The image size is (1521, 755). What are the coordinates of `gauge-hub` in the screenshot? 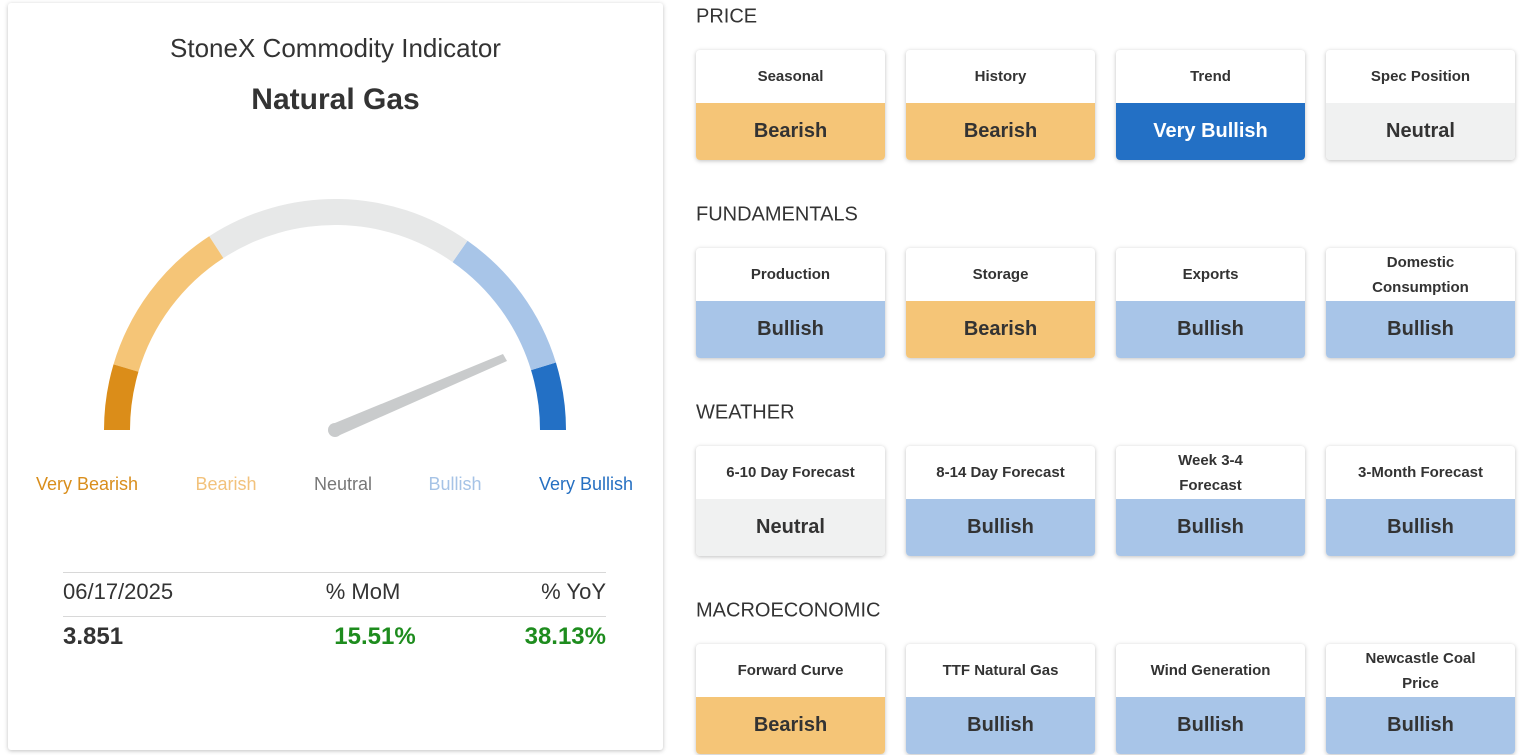 It's located at (335, 430).